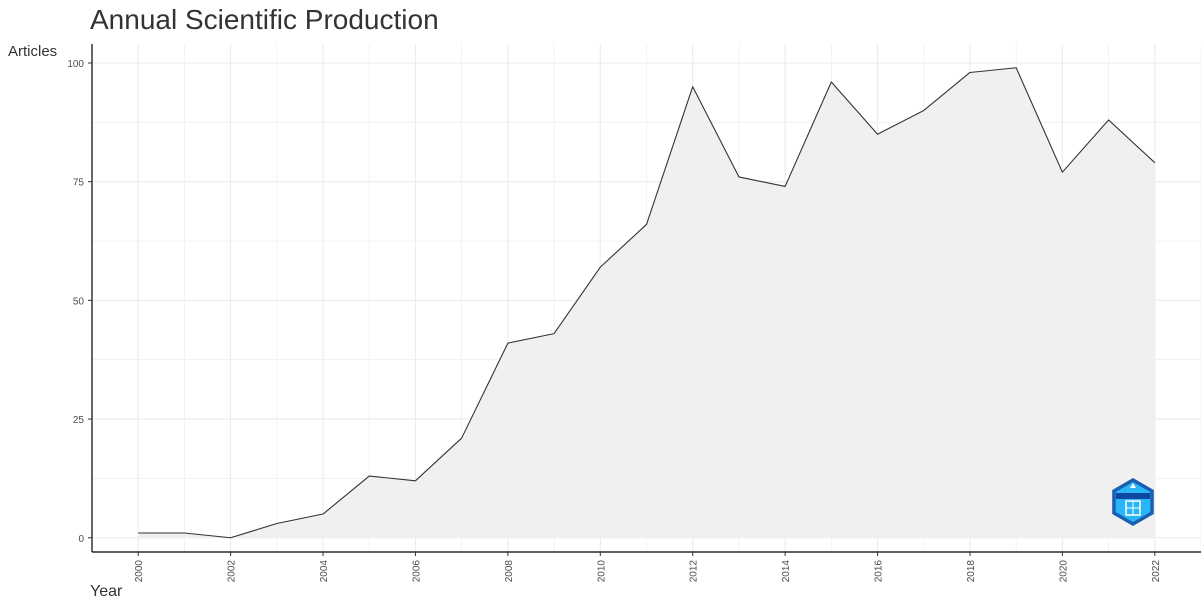  Describe the element at coordinates (694, 571) in the screenshot. I see `x-tick-label: 2012` at that location.